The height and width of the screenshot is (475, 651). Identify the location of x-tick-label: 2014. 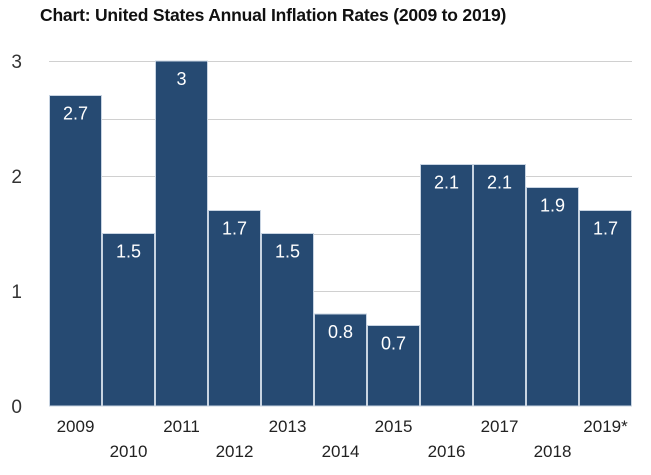
(341, 451).